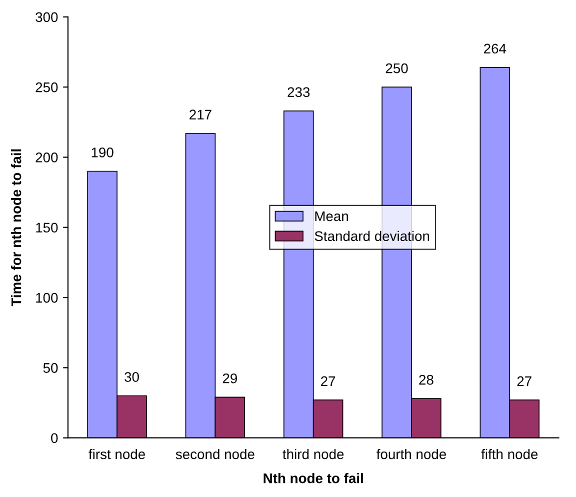 The image size is (576, 497). What do you see at coordinates (54, 438) in the screenshot?
I see `y-tick-label: 0` at bounding box center [54, 438].